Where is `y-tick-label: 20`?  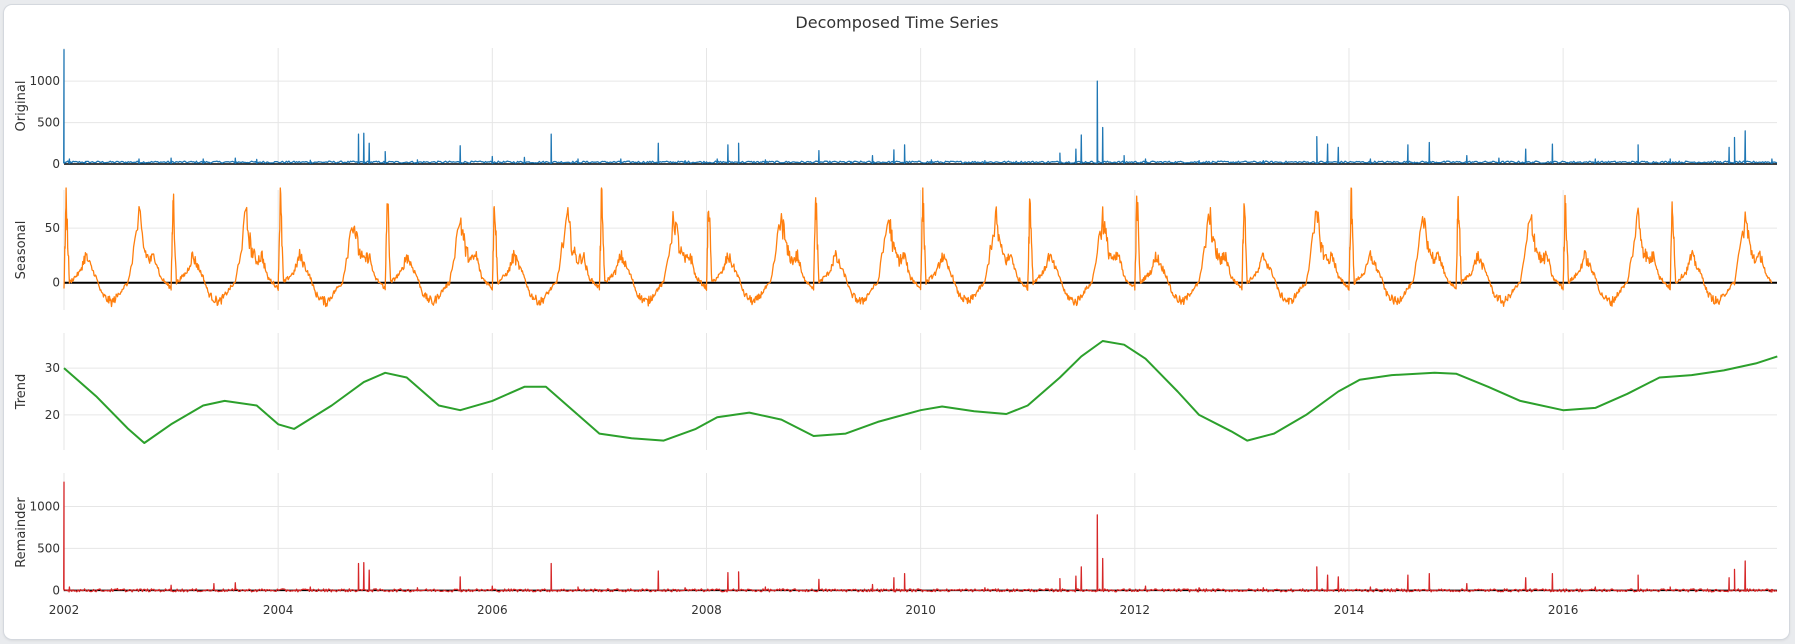
y-tick-label: 20 is located at coordinates (52, 415).